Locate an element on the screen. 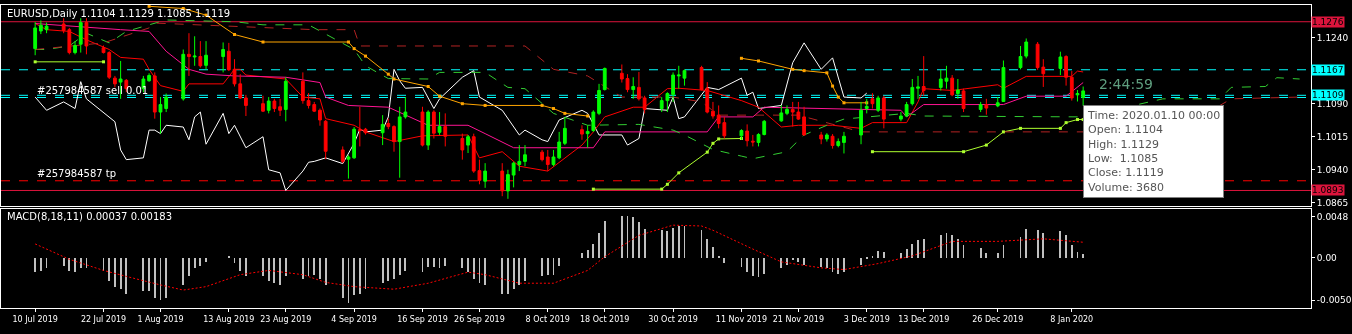  ref-line-label: 1.1276 is located at coordinates (1328, 22).